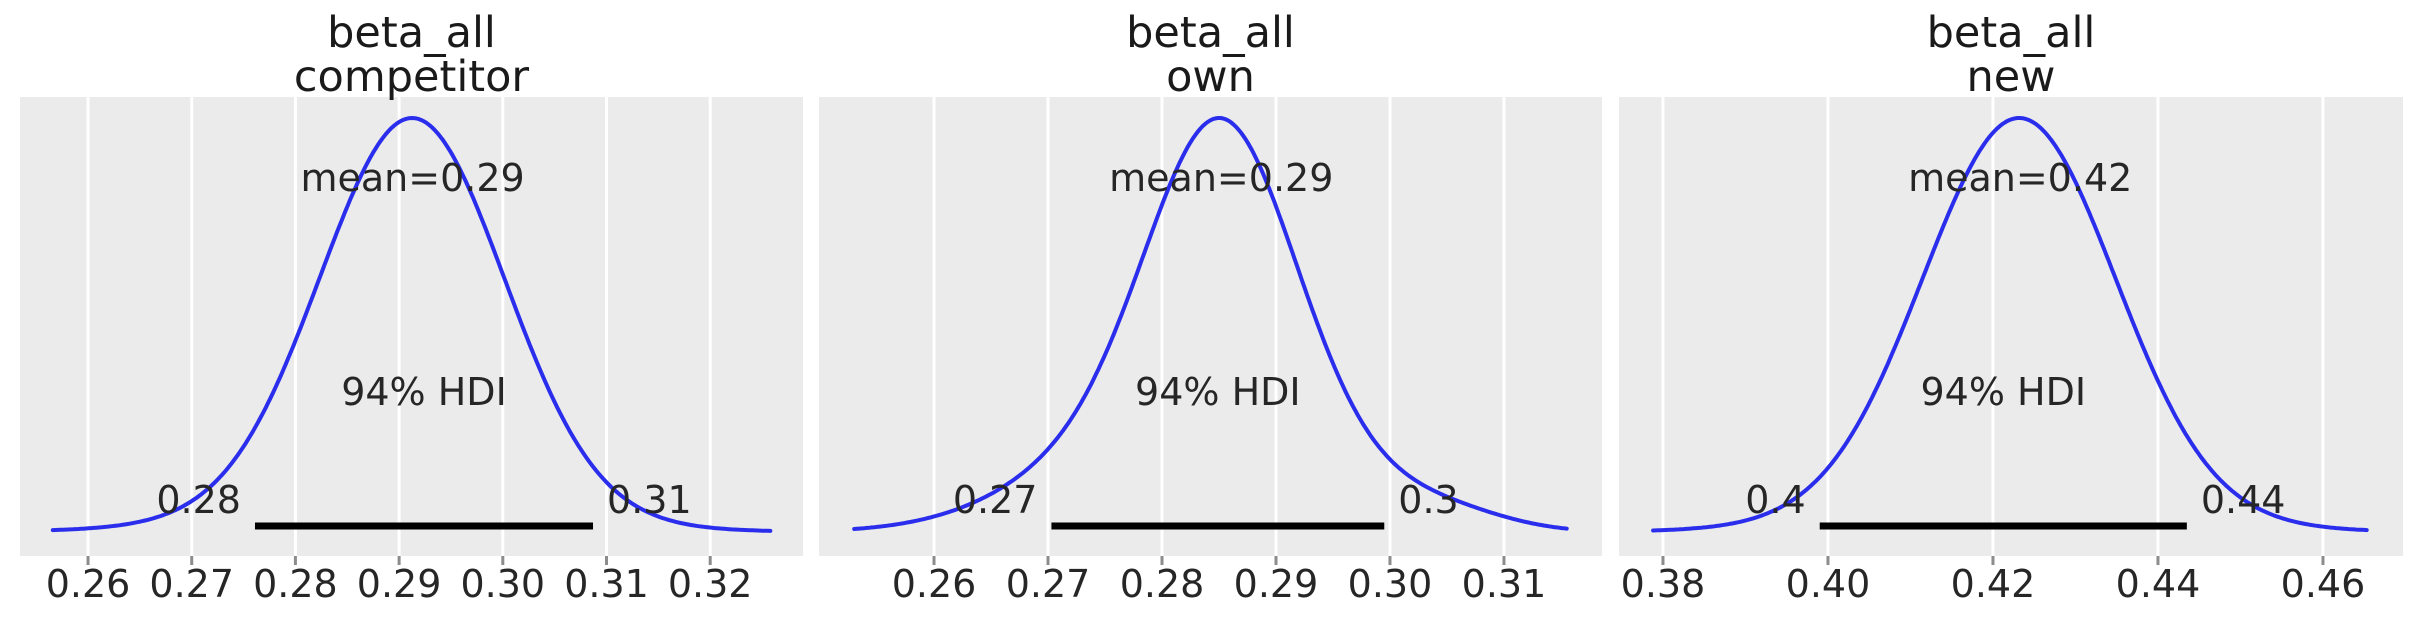 This screenshot has width=2423, height=623. Describe the element at coordinates (2011, 77) in the screenshot. I see `panel-title-line2: new` at that location.